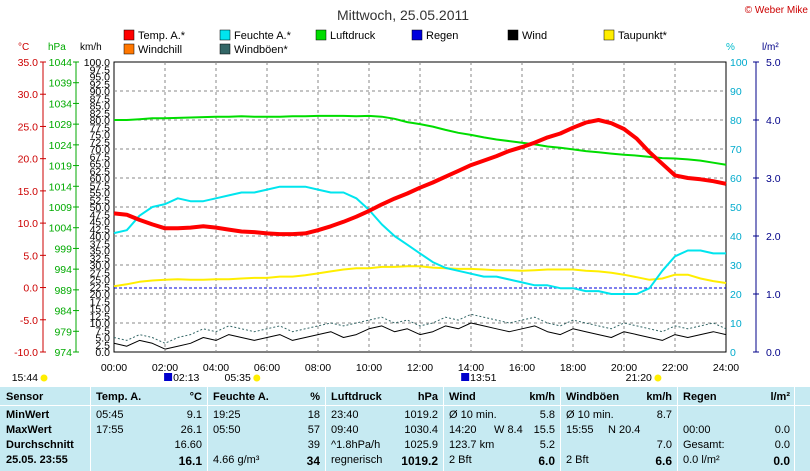 The height and width of the screenshot is (471, 810). What do you see at coordinates (739, 63) in the screenshot?
I see `percent-tick-label: 100` at bounding box center [739, 63].